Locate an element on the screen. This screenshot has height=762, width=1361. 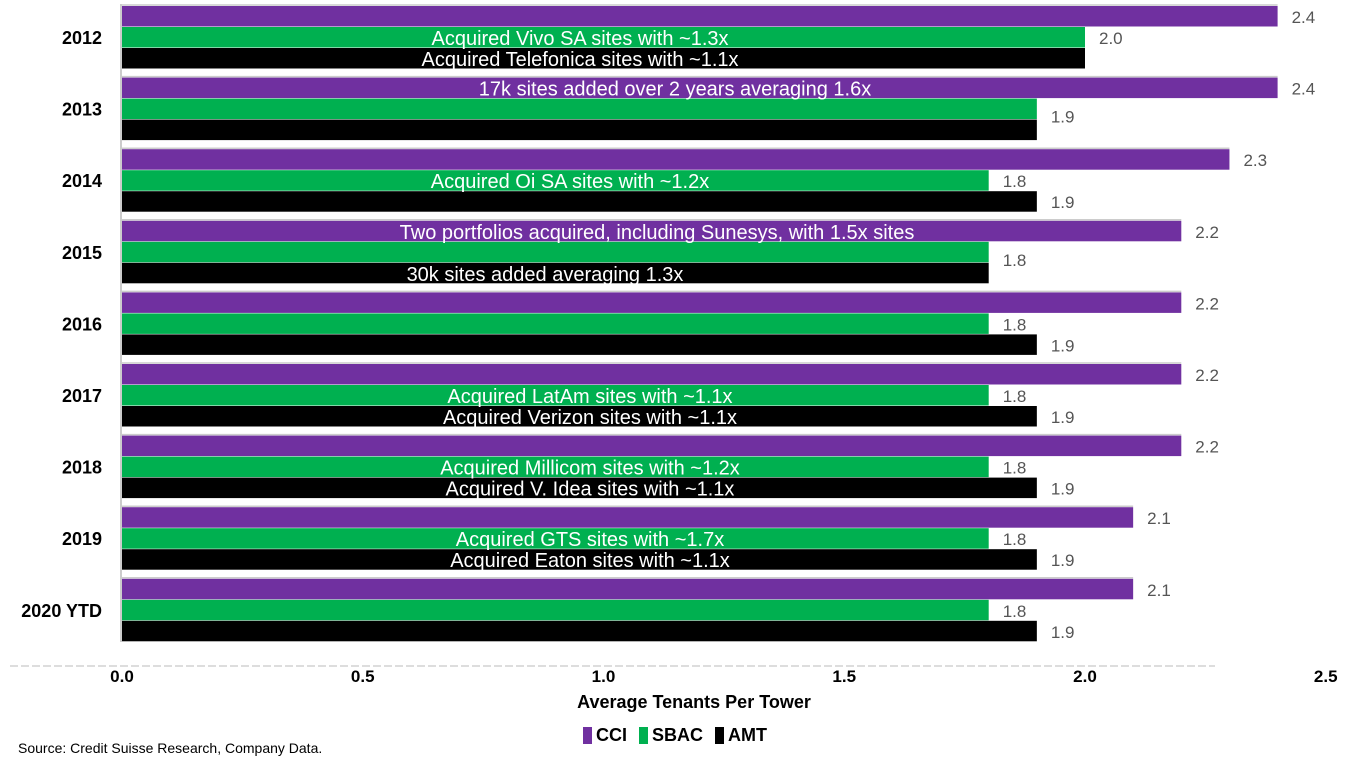
annotation: Acquired Telefonica sites with ~1.1x is located at coordinates (579, 60).